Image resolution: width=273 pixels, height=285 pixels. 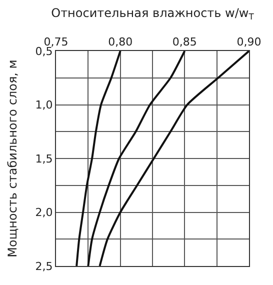 I want to click on x-tick-label: 0,90, so click(x=249, y=42).